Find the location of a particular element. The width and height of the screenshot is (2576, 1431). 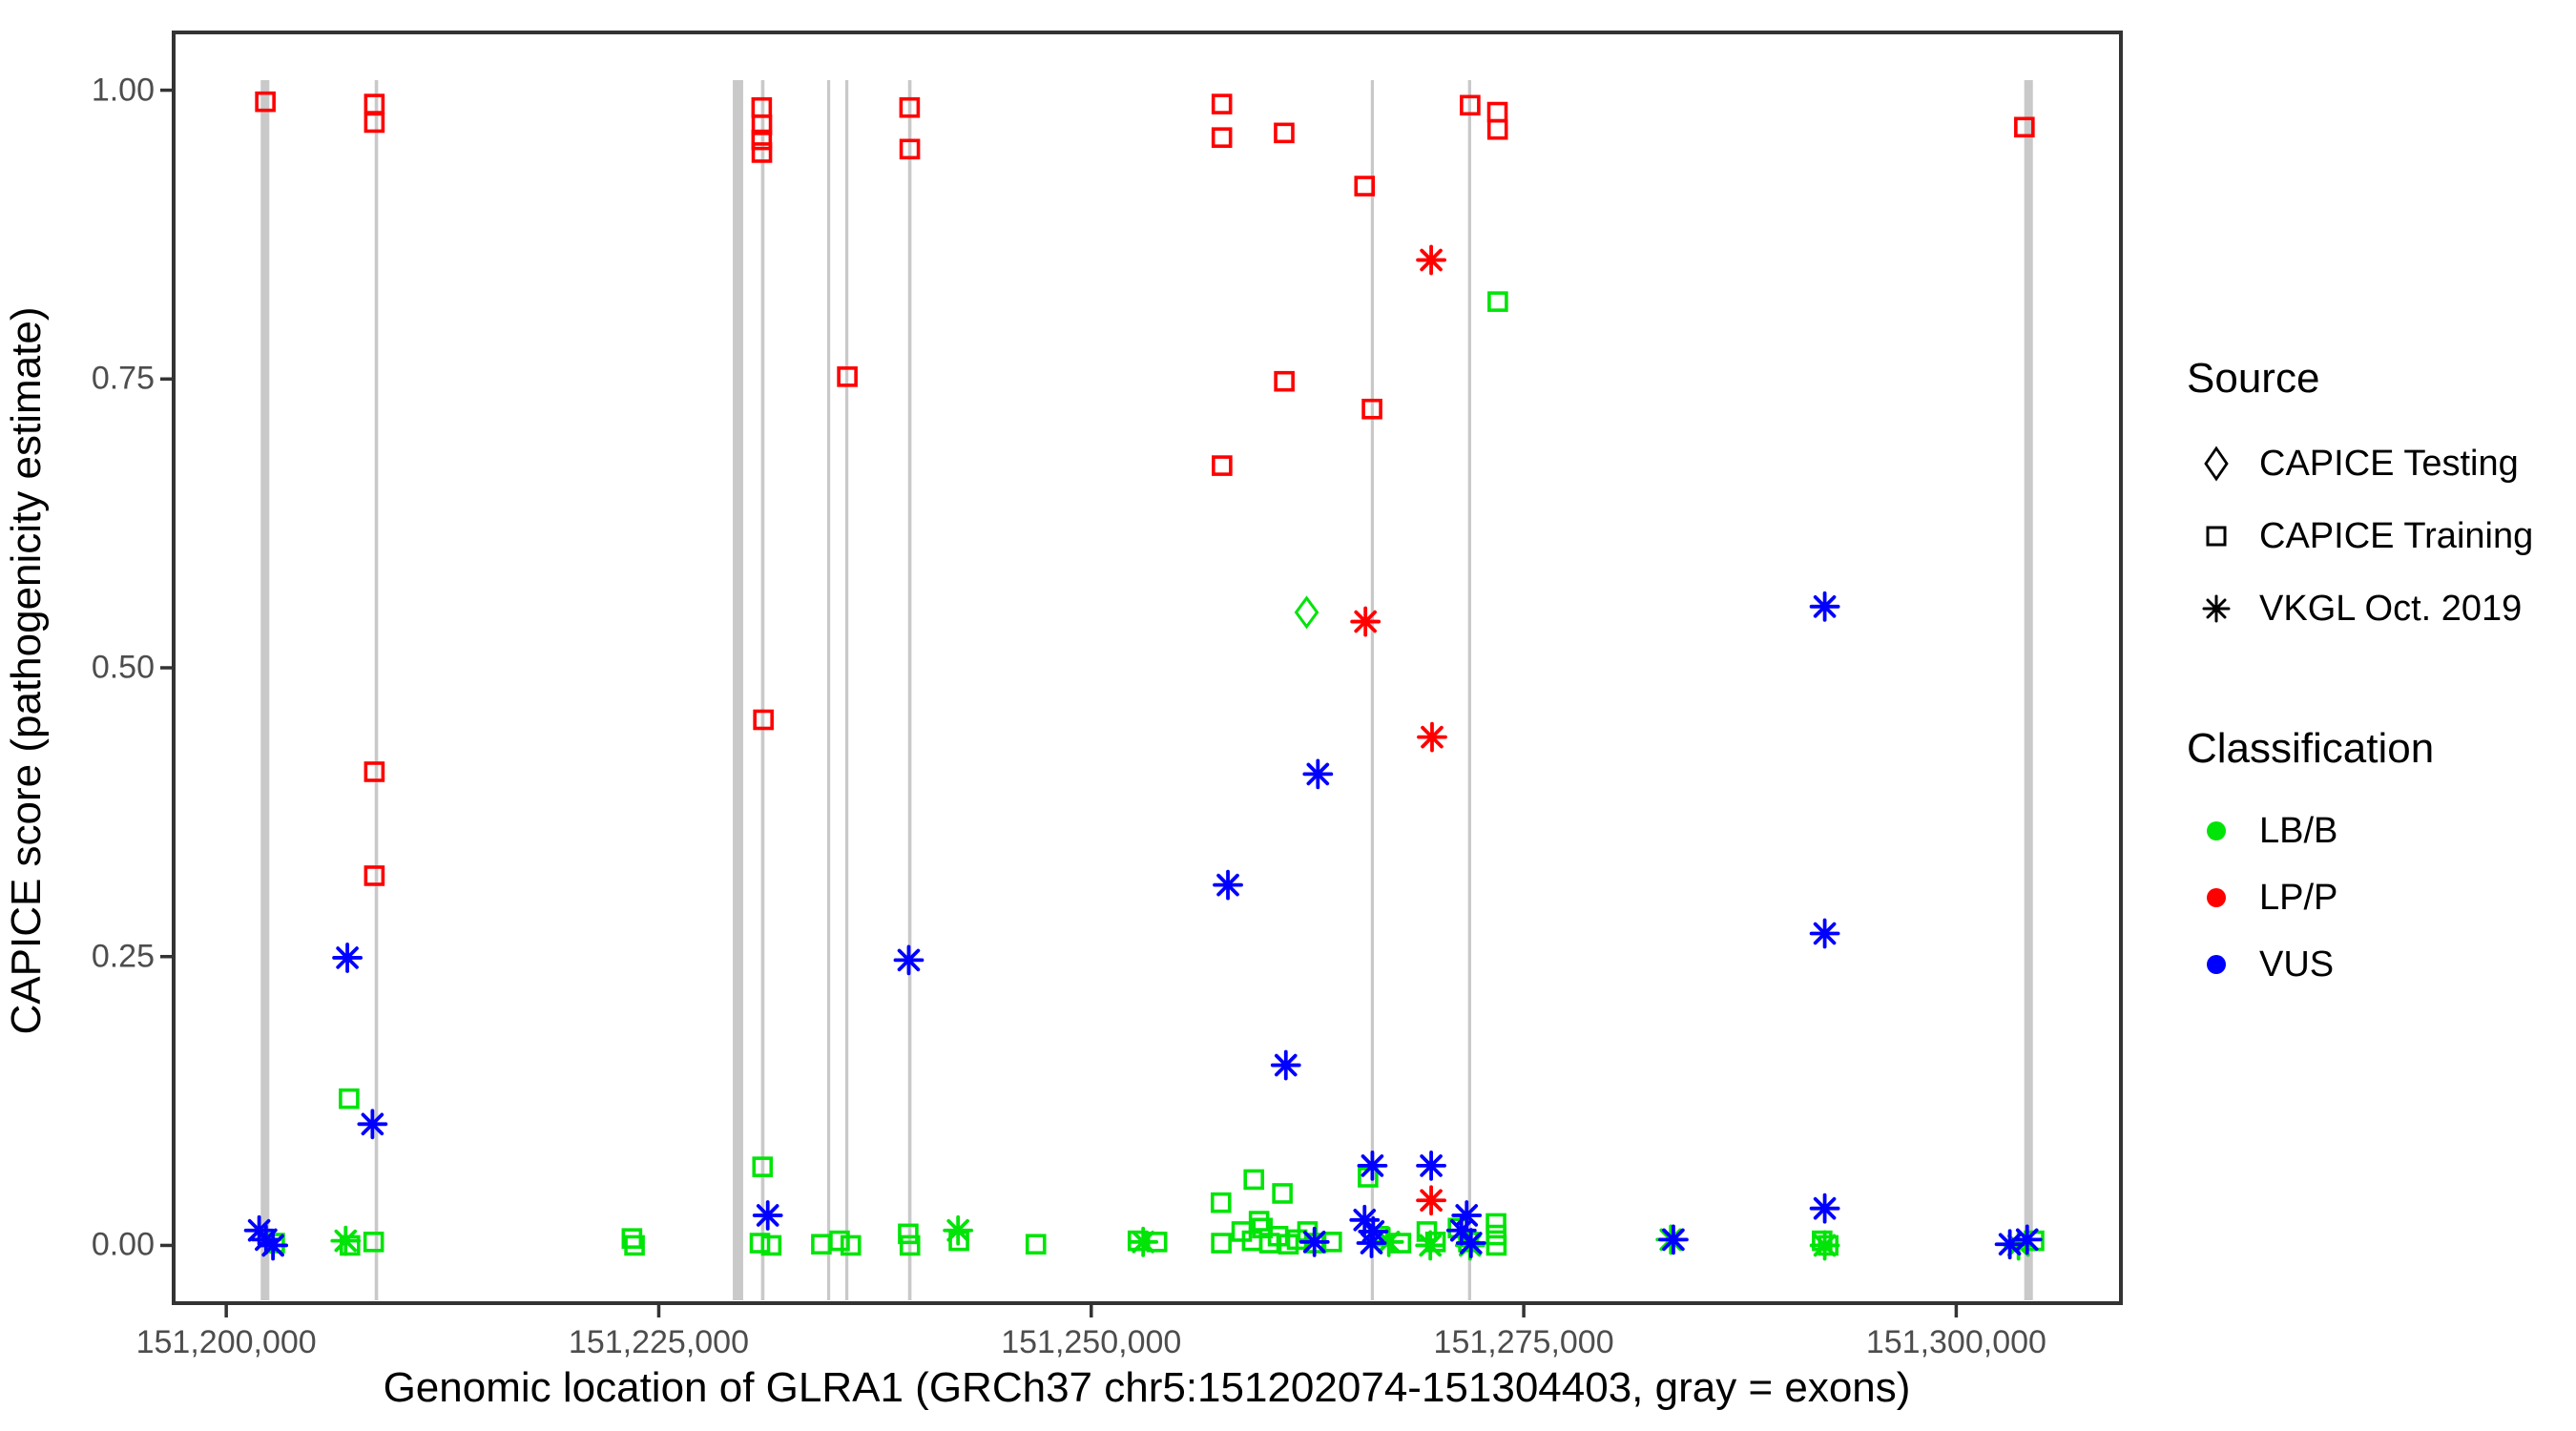

y-tick-label: 0.25 is located at coordinates (123, 956).